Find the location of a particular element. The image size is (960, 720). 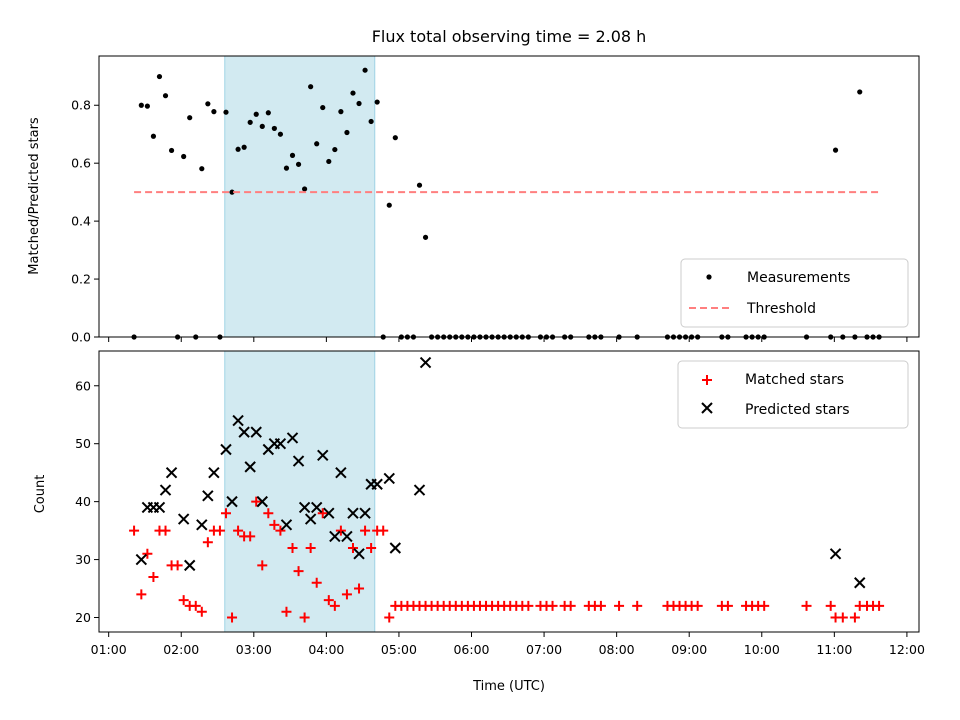

observing-span-bottom is located at coordinates (300, 491).